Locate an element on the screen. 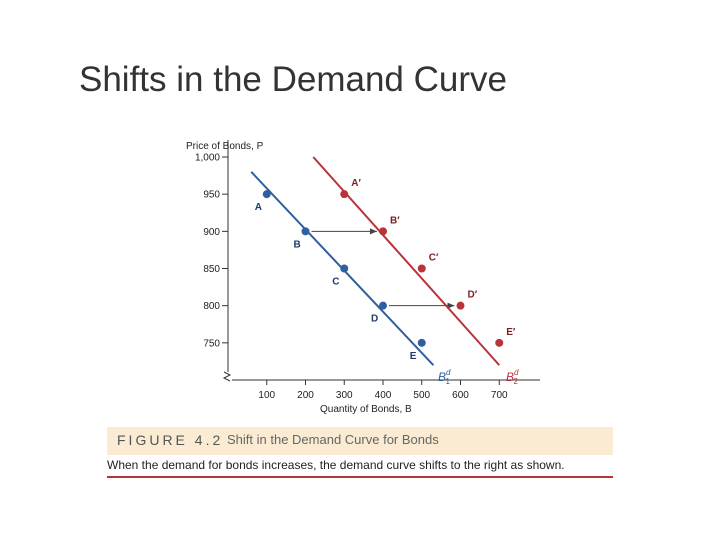 The width and height of the screenshot is (720, 540). demand-curve-bd2-point-label: A′ is located at coordinates (356, 183).